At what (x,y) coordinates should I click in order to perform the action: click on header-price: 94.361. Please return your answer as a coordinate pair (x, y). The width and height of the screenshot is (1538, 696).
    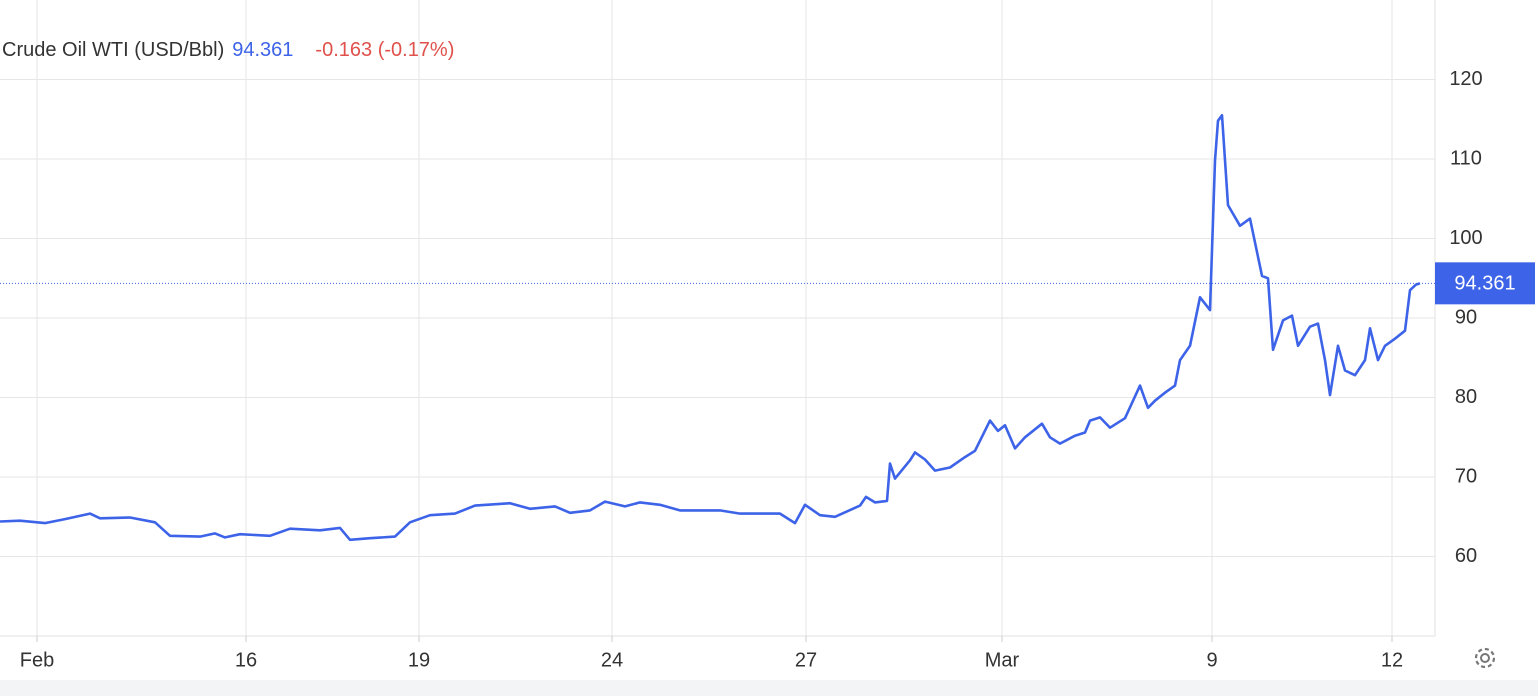
    Looking at the image, I should click on (262, 50).